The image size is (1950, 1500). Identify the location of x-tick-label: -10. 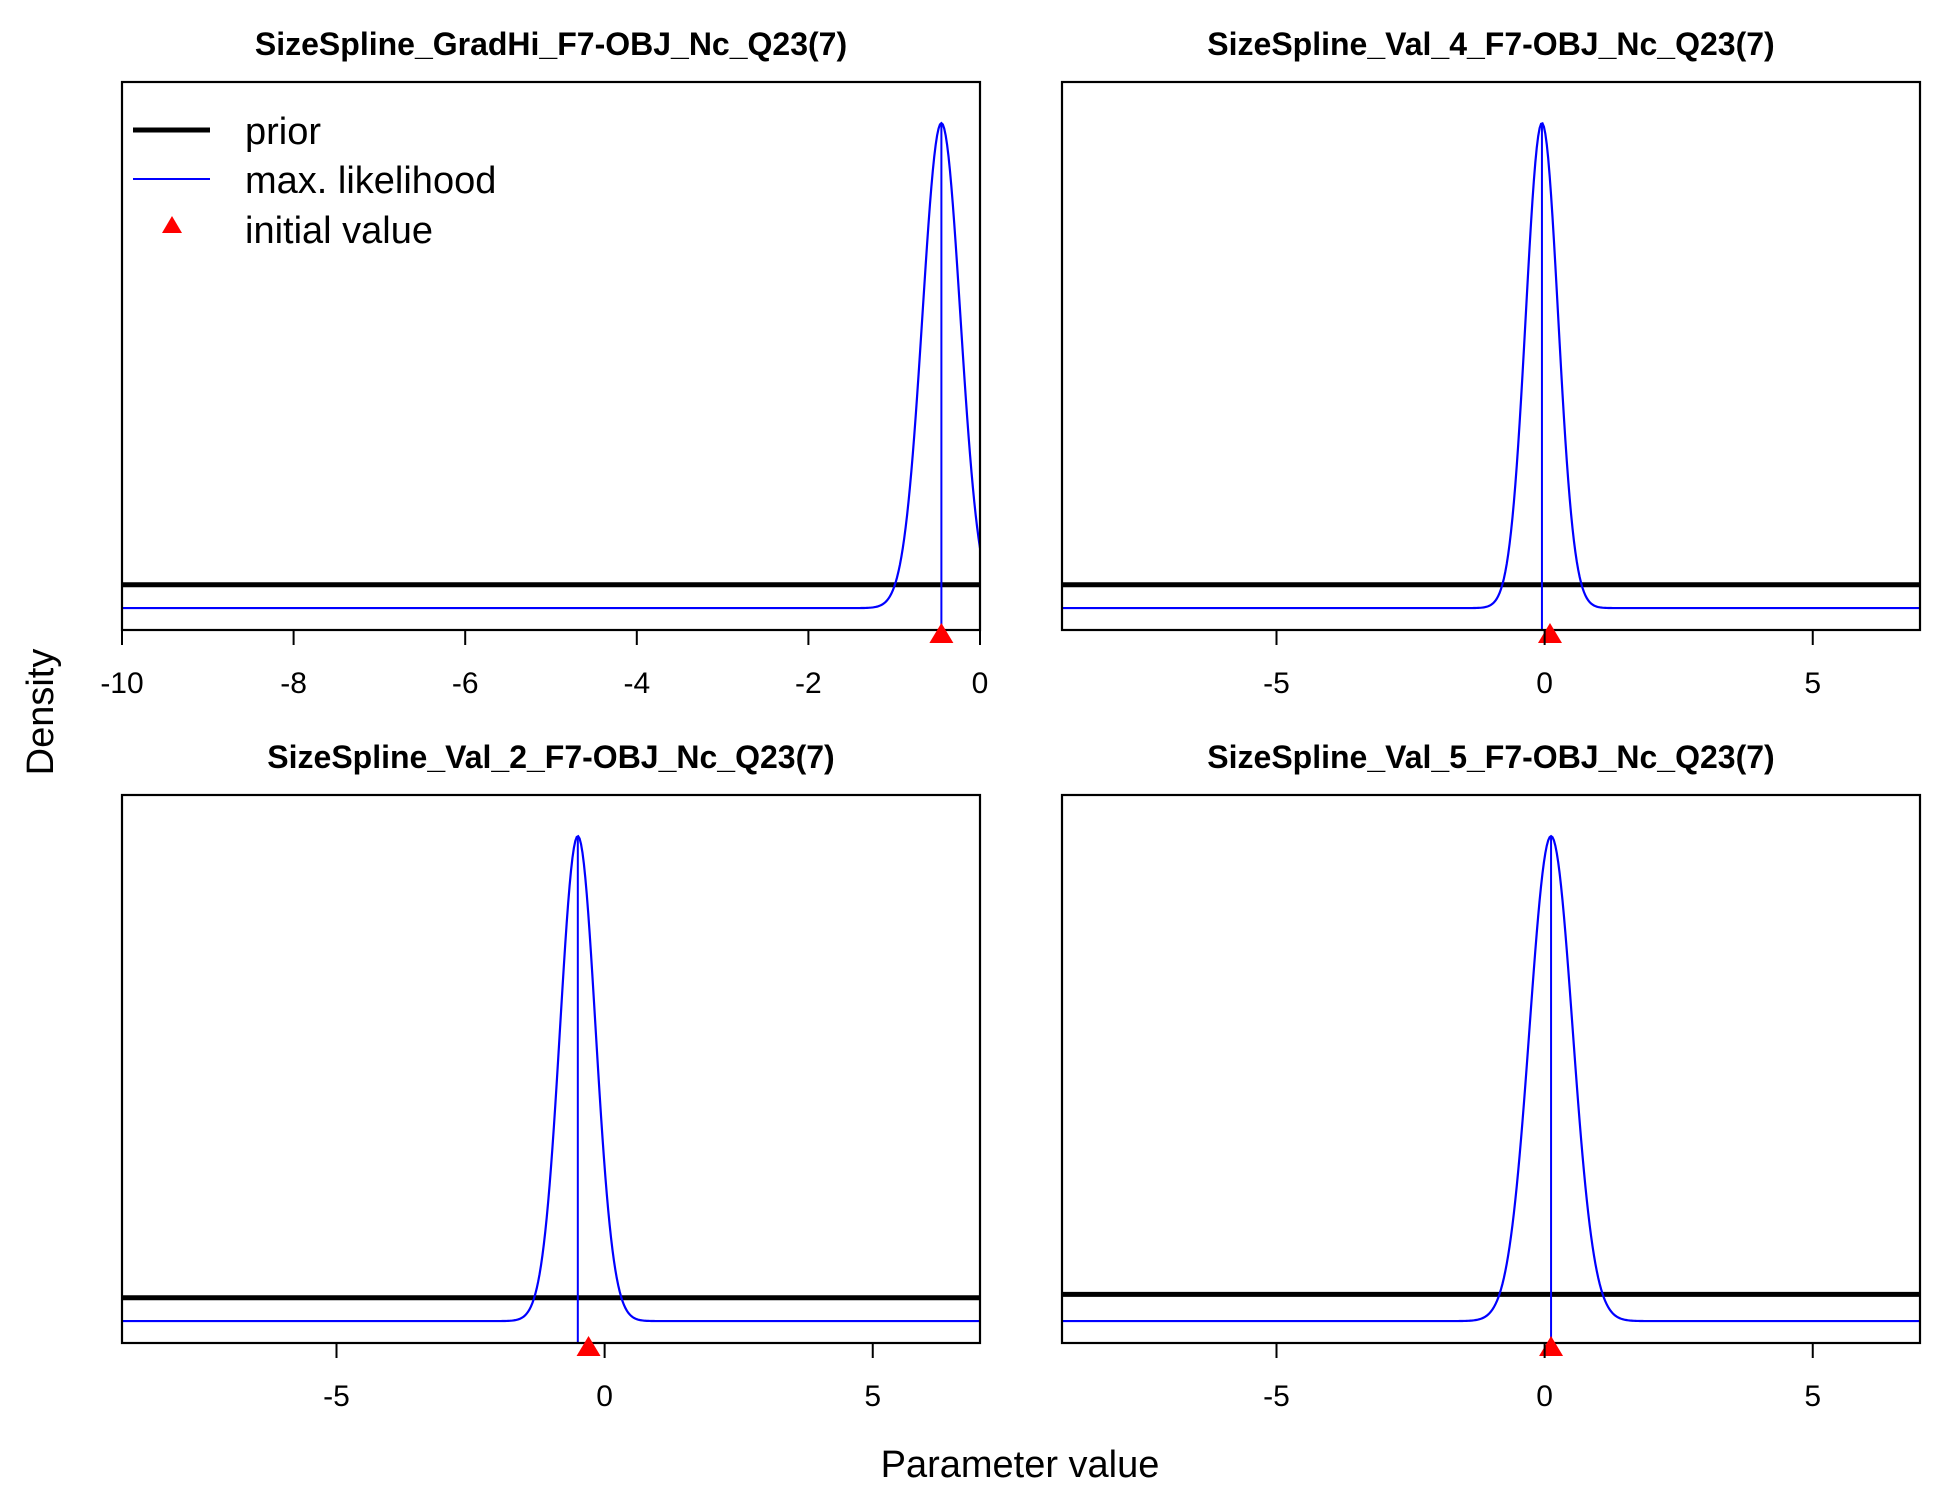
(121, 683).